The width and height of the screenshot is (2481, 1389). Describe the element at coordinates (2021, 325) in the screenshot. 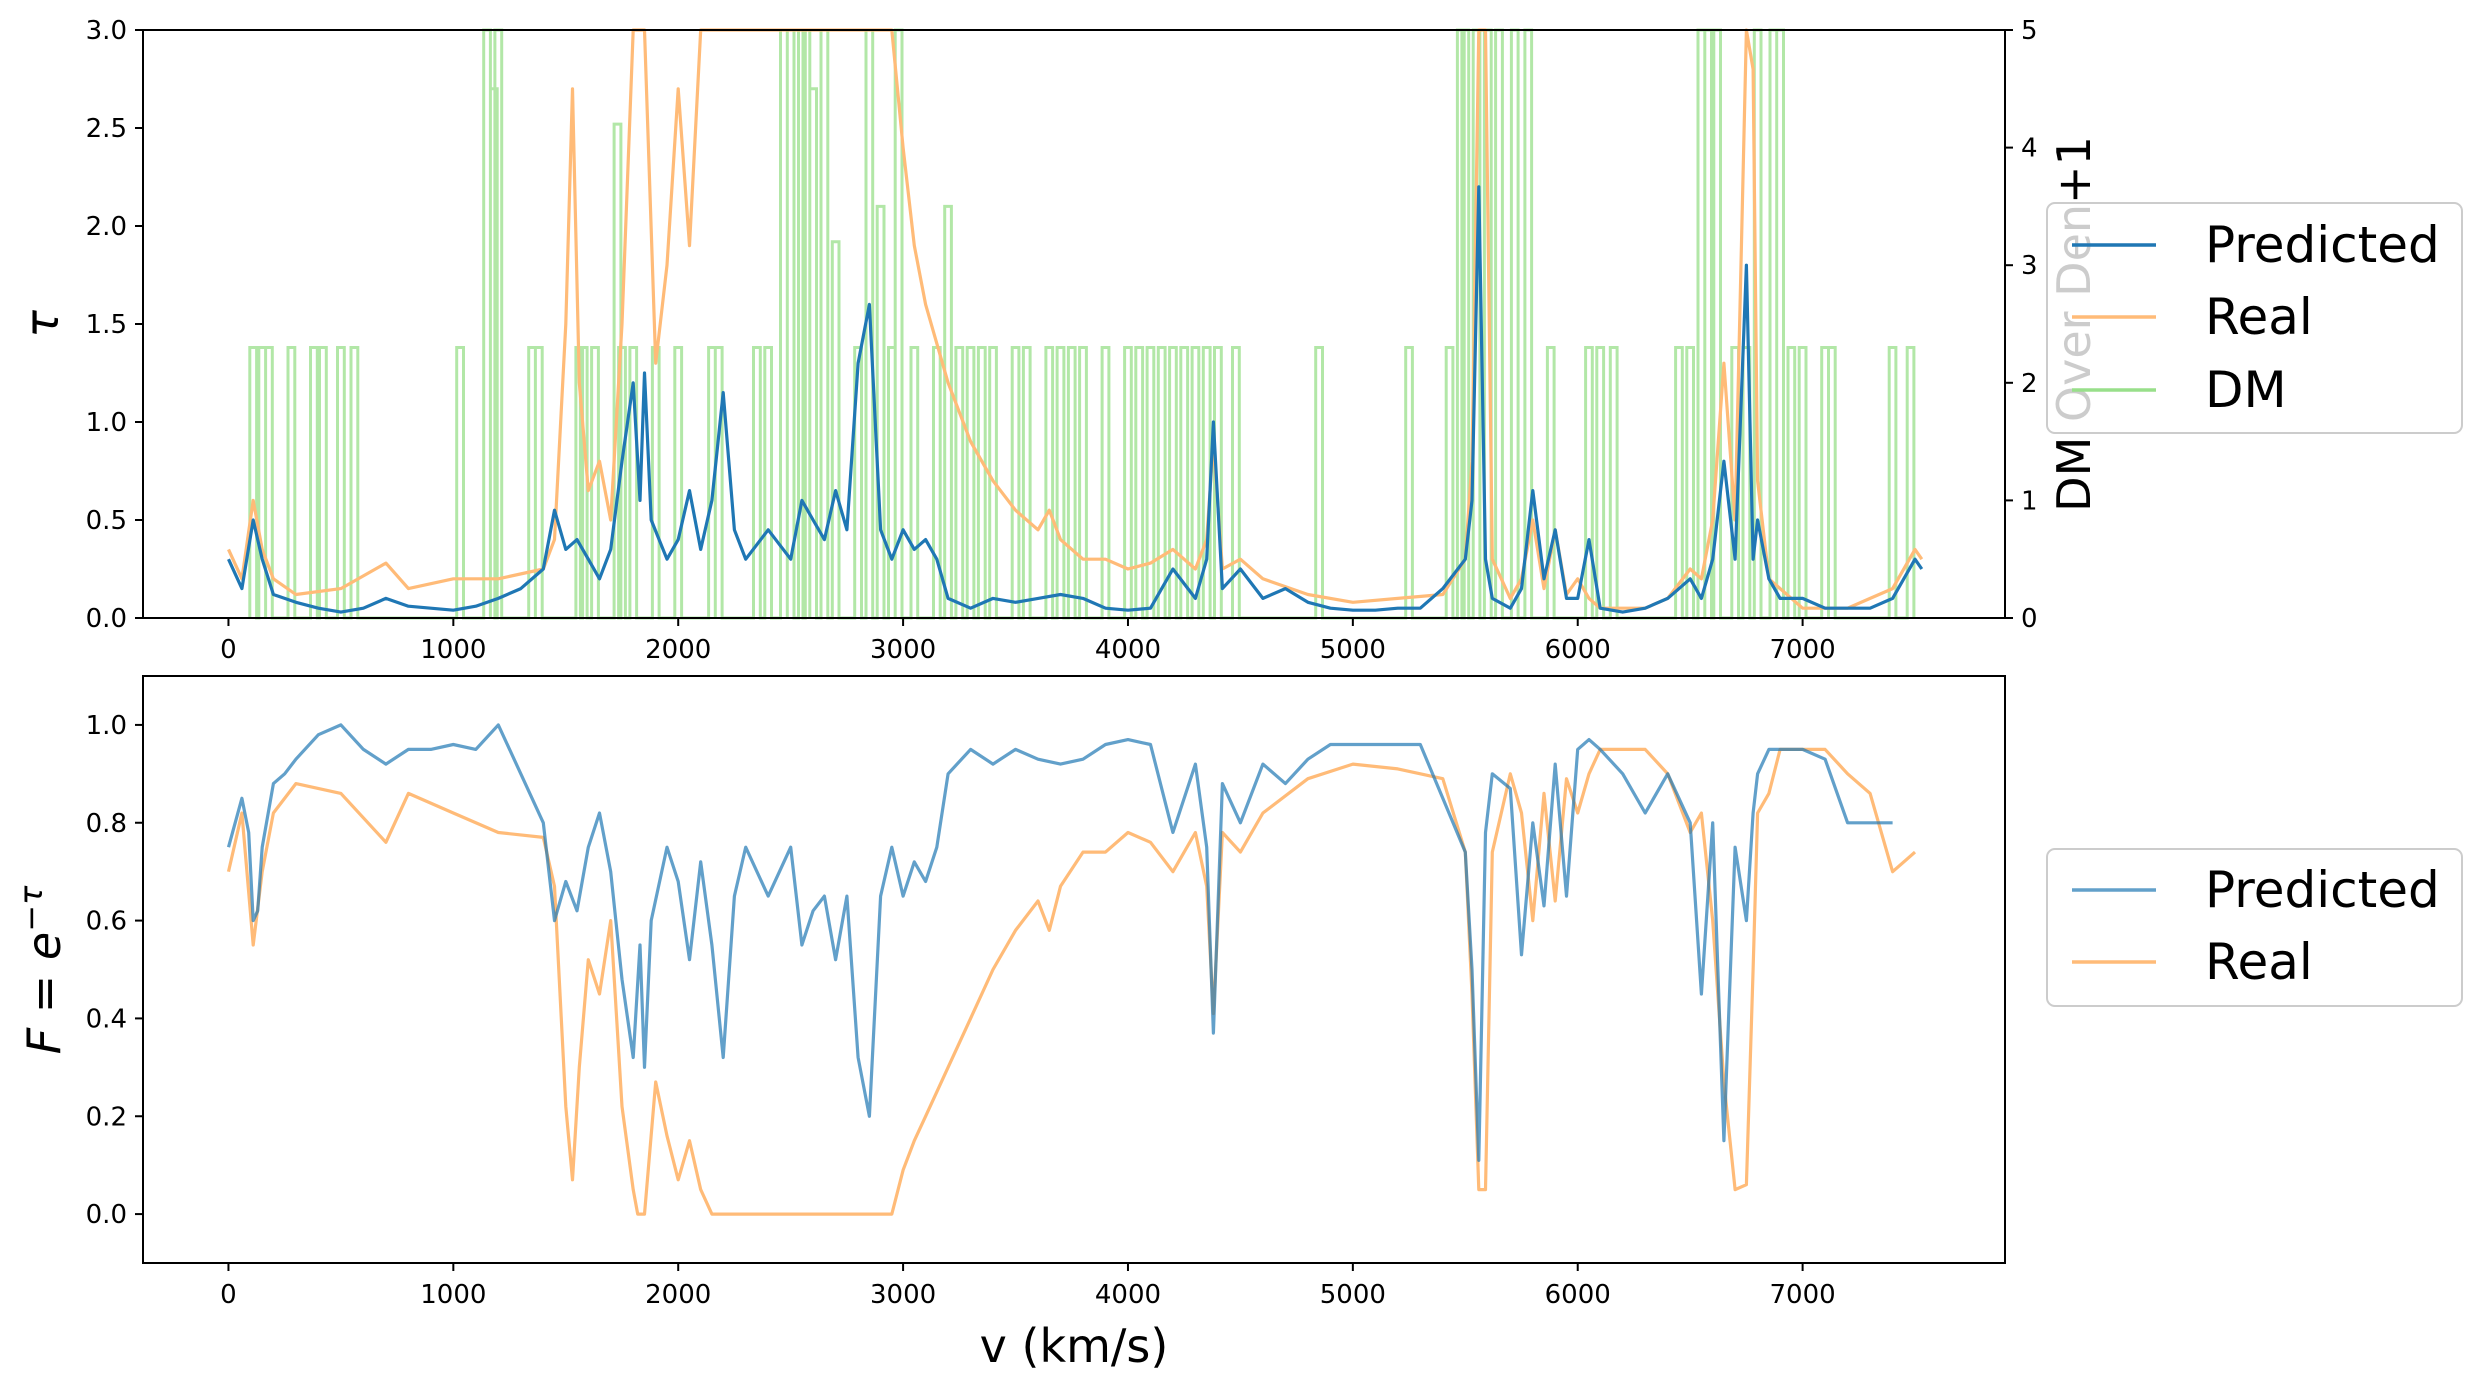

I see `top-y2-ticks: 0 1 2 3 4 5` at that location.